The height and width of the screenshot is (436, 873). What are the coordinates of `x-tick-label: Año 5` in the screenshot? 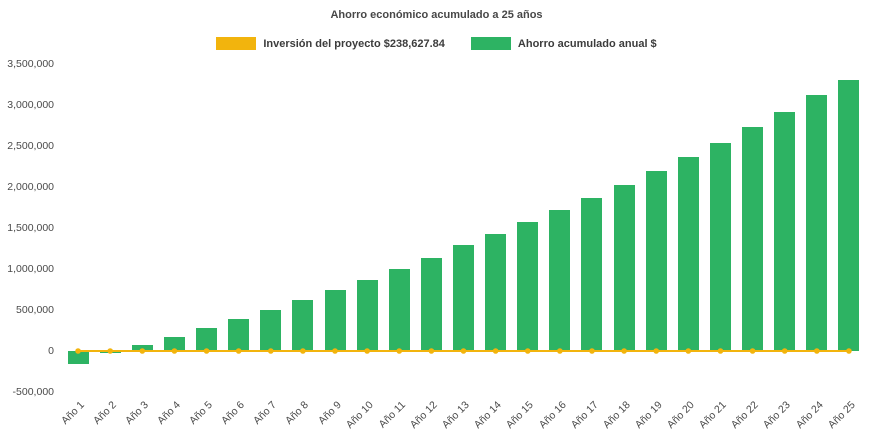 It's located at (201, 413).